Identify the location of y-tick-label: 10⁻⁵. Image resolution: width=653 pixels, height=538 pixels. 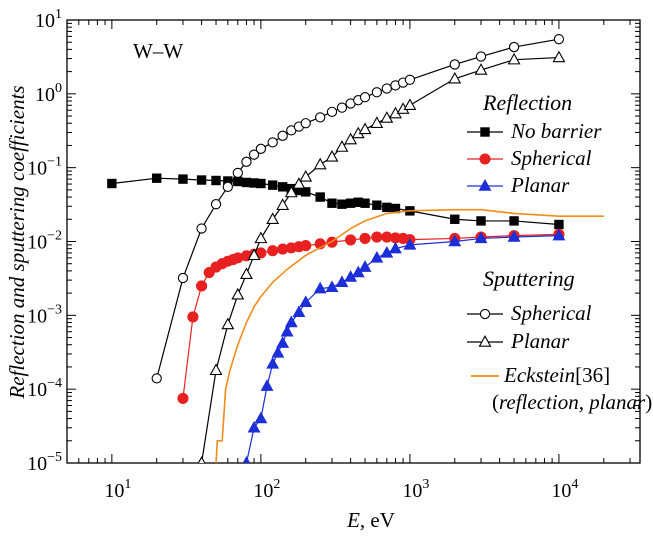
(44, 462).